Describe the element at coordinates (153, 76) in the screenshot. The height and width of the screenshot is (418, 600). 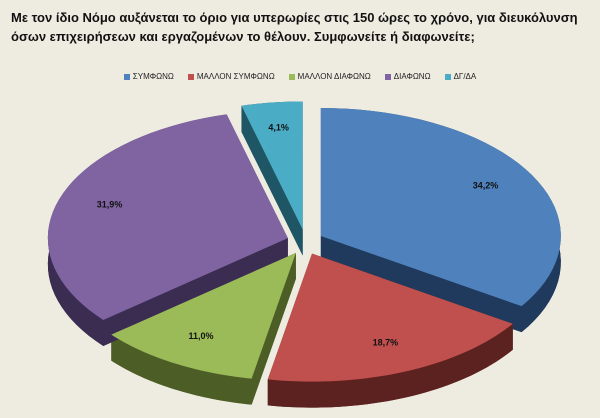
I see `legend-label: ΣΥΜΦΩΝΩ` at that location.